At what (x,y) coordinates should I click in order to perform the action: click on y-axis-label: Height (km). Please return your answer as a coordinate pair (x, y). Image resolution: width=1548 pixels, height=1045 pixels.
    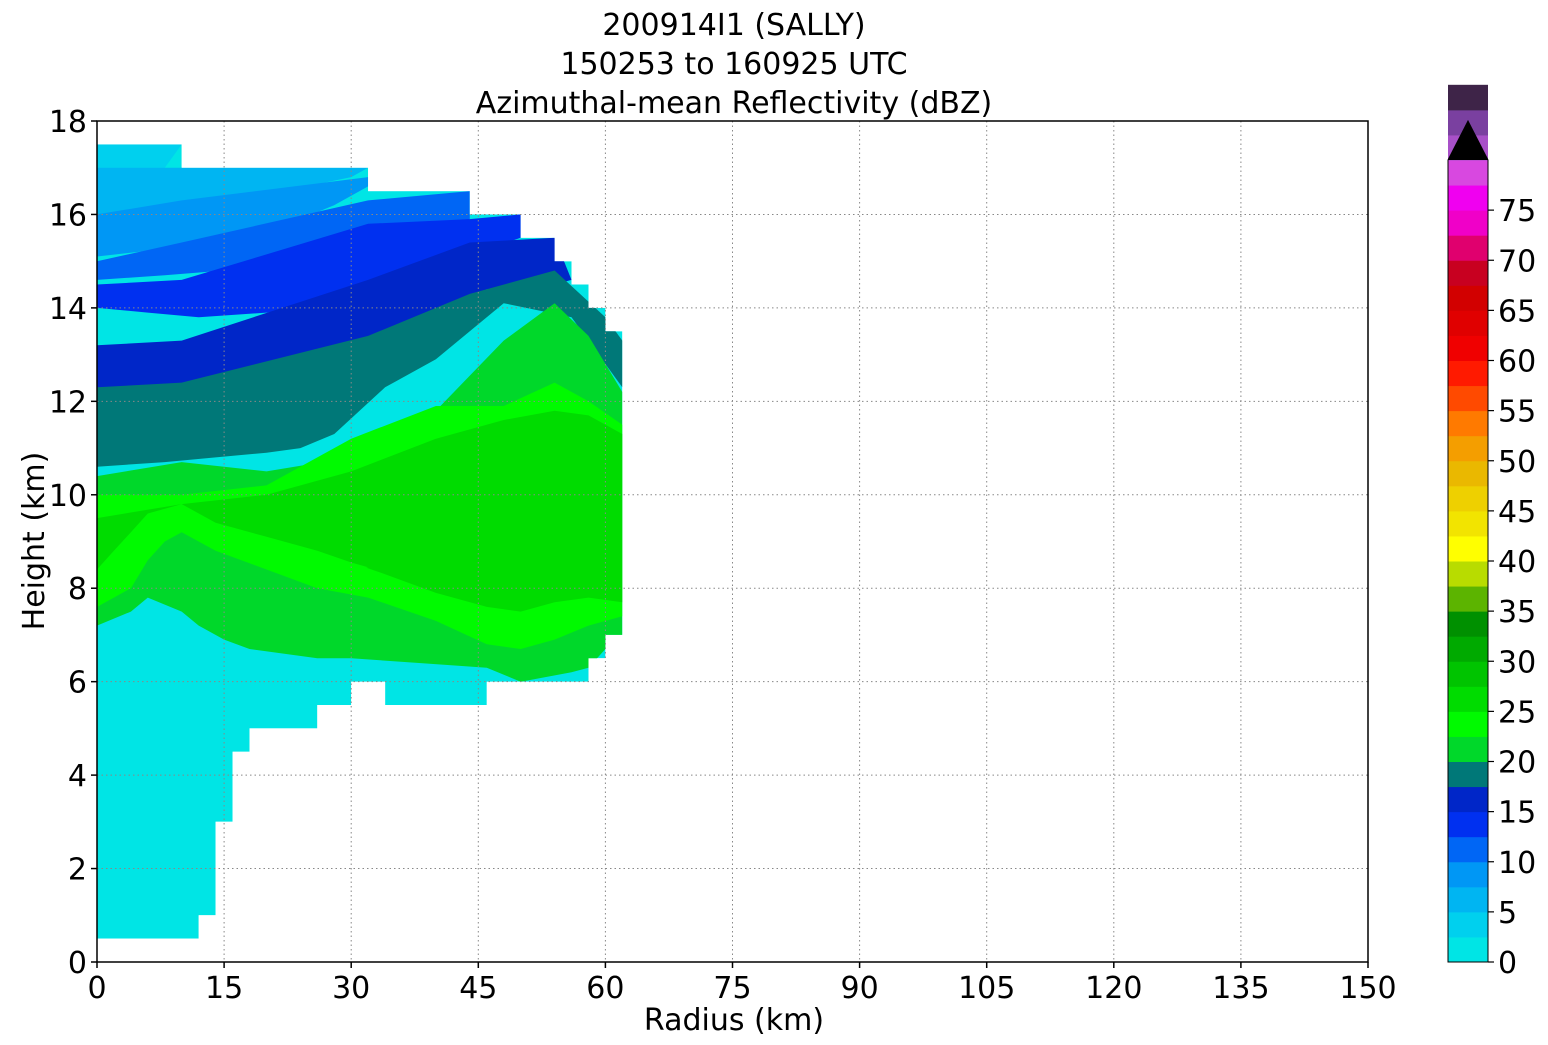
    Looking at the image, I should click on (34, 541).